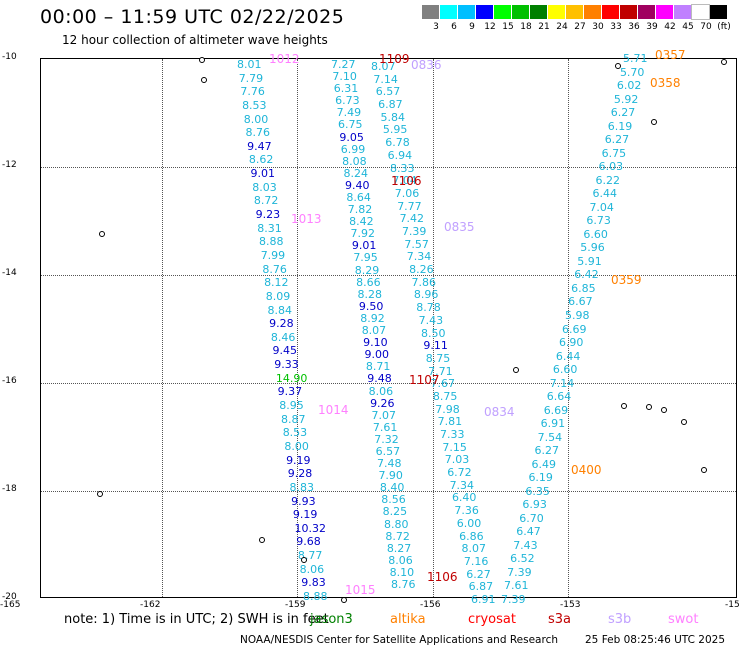  Describe the element at coordinates (583, 288) in the screenshot. I see `wave-height-value: 6.85` at that location.